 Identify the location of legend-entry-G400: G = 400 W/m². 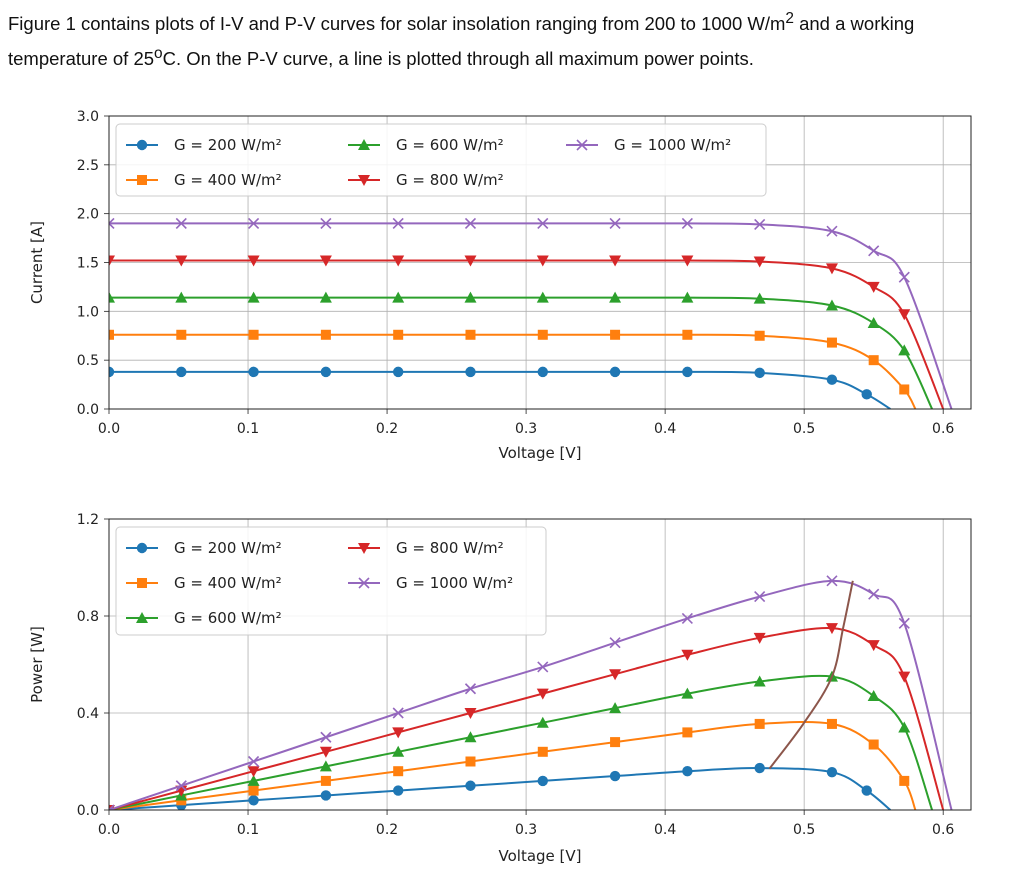
(204, 583).